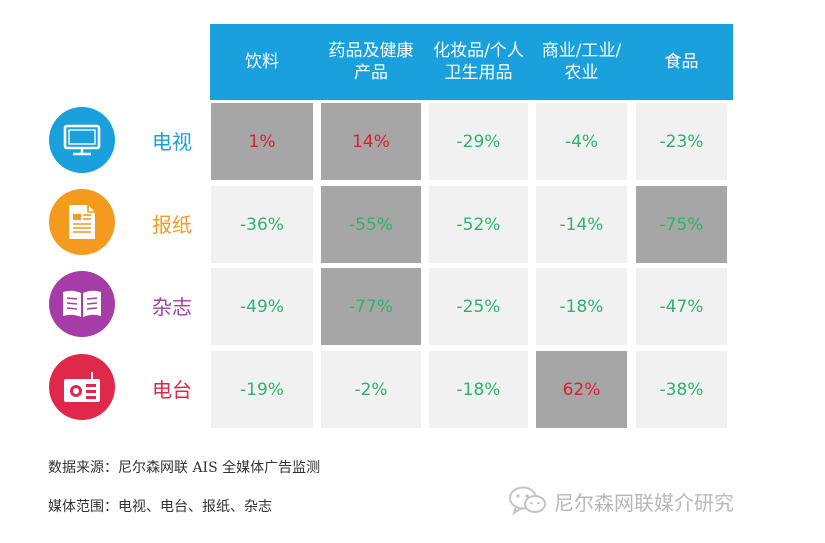 Image resolution: width=825 pixels, height=543 pixels. What do you see at coordinates (478, 306) in the screenshot?
I see `table-cell: -25%` at bounding box center [478, 306].